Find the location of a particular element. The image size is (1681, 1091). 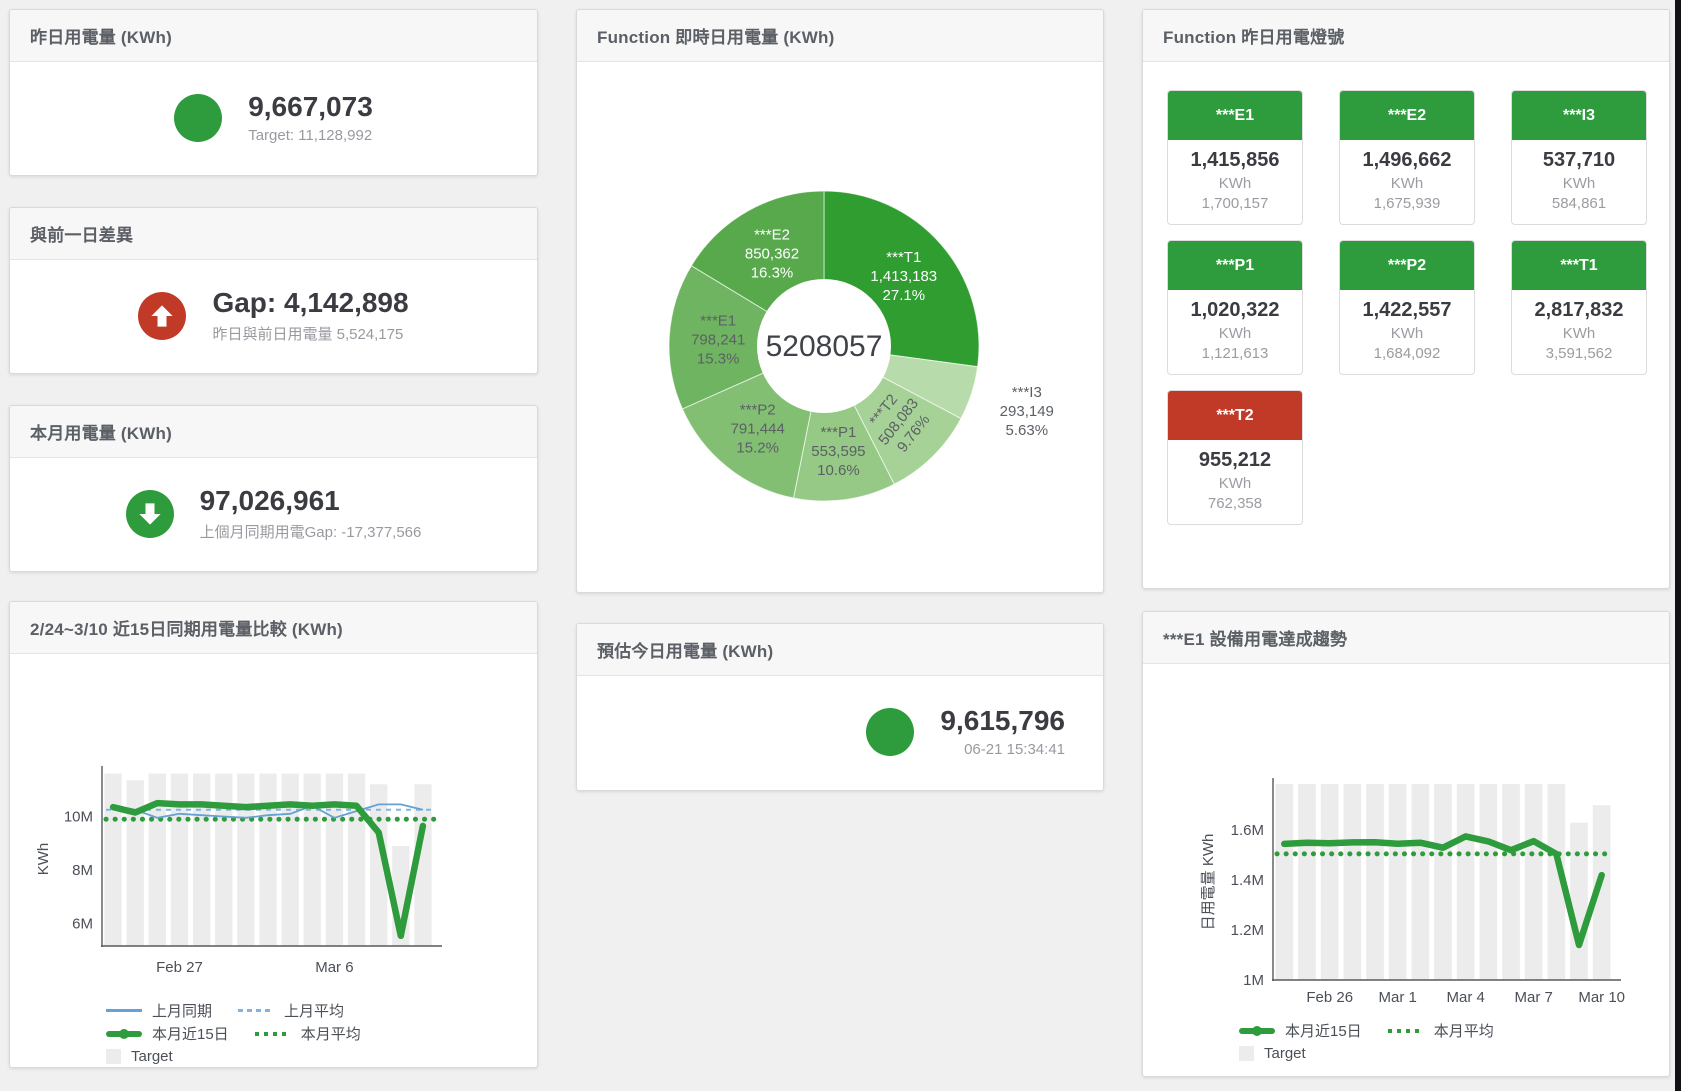

card-day-gap: 與前一日差異 Gap: 4,142,898 昨日與前日用電量 5,524,175 is located at coordinates (273, 290).